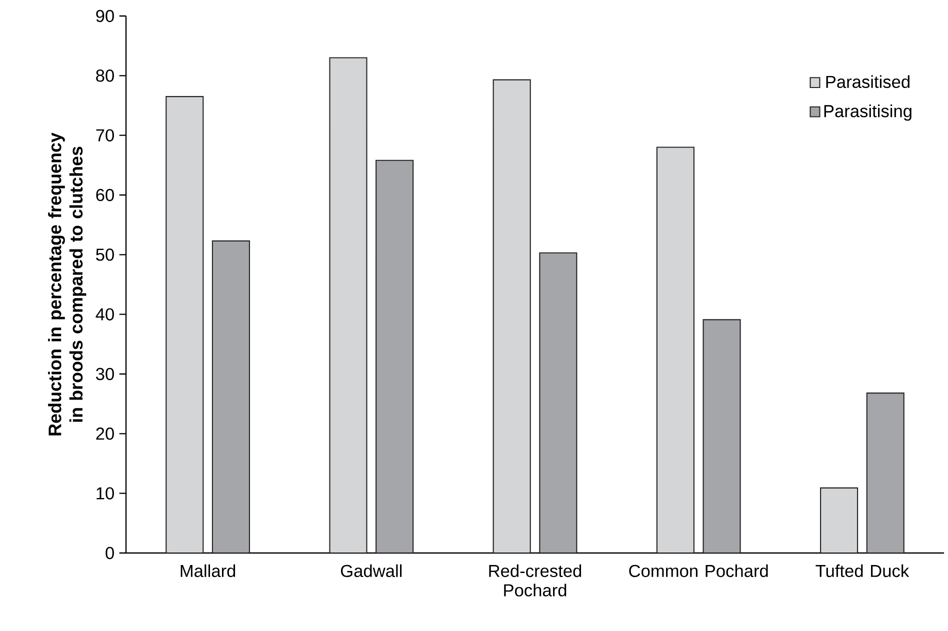  I want to click on y-tick-label: 60, so click(105, 195).